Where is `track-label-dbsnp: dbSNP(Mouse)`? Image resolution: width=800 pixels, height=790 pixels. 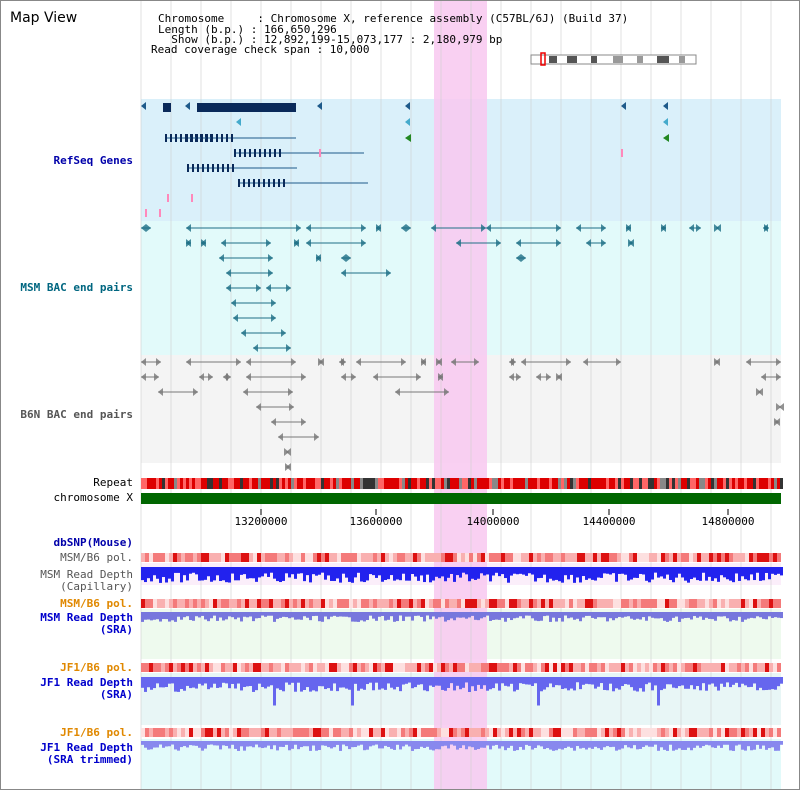 track-label-dbsnp: dbSNP(Mouse) is located at coordinates (93, 542).